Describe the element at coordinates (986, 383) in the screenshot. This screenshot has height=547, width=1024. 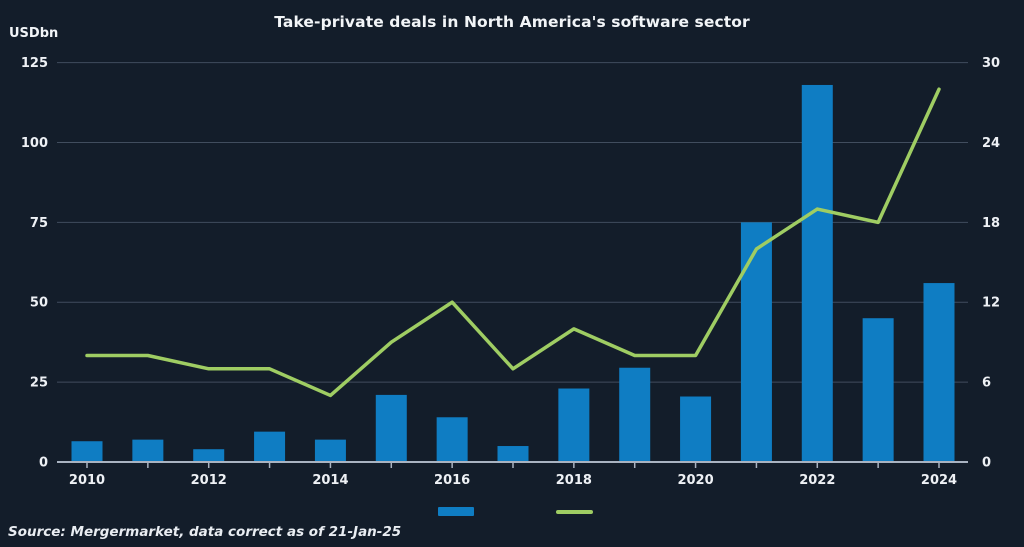
I see `right-axis-tick-label: 6` at that location.